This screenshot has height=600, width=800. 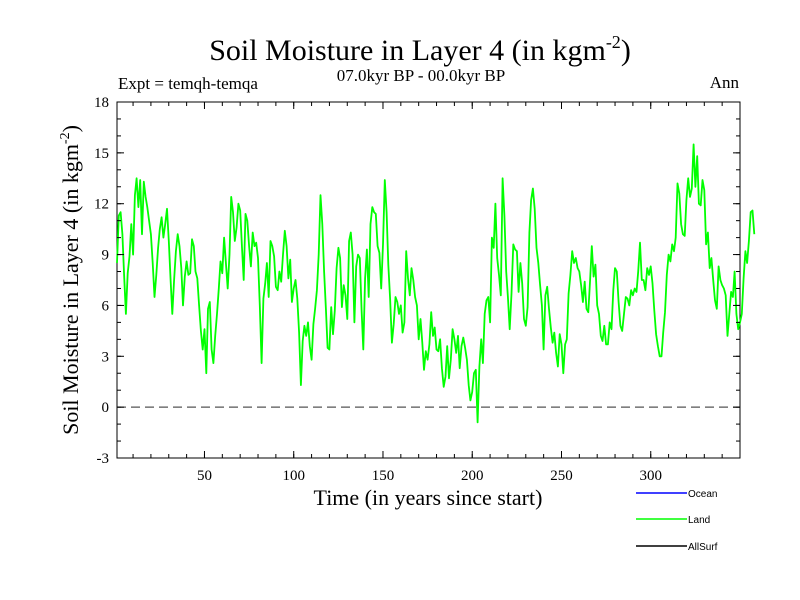 I want to click on x-axis-label: Time (in years since start), so click(x=428, y=497).